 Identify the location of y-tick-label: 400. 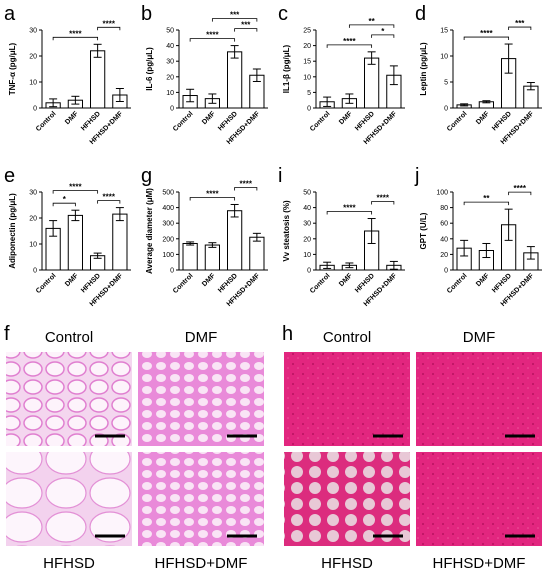
(168, 208).